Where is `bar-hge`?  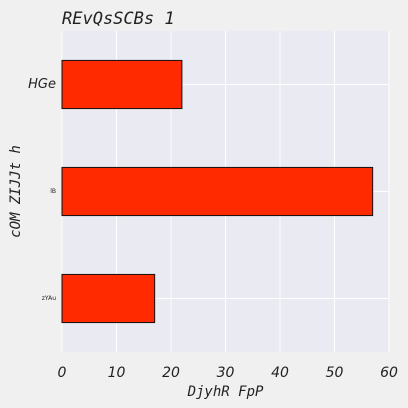
bar-hge is located at coordinates (122, 84).